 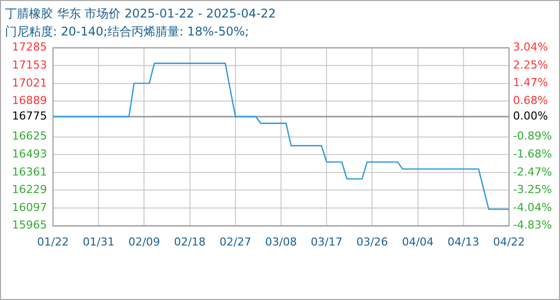 I want to click on x-tick-label: 04/13, so click(x=464, y=241).